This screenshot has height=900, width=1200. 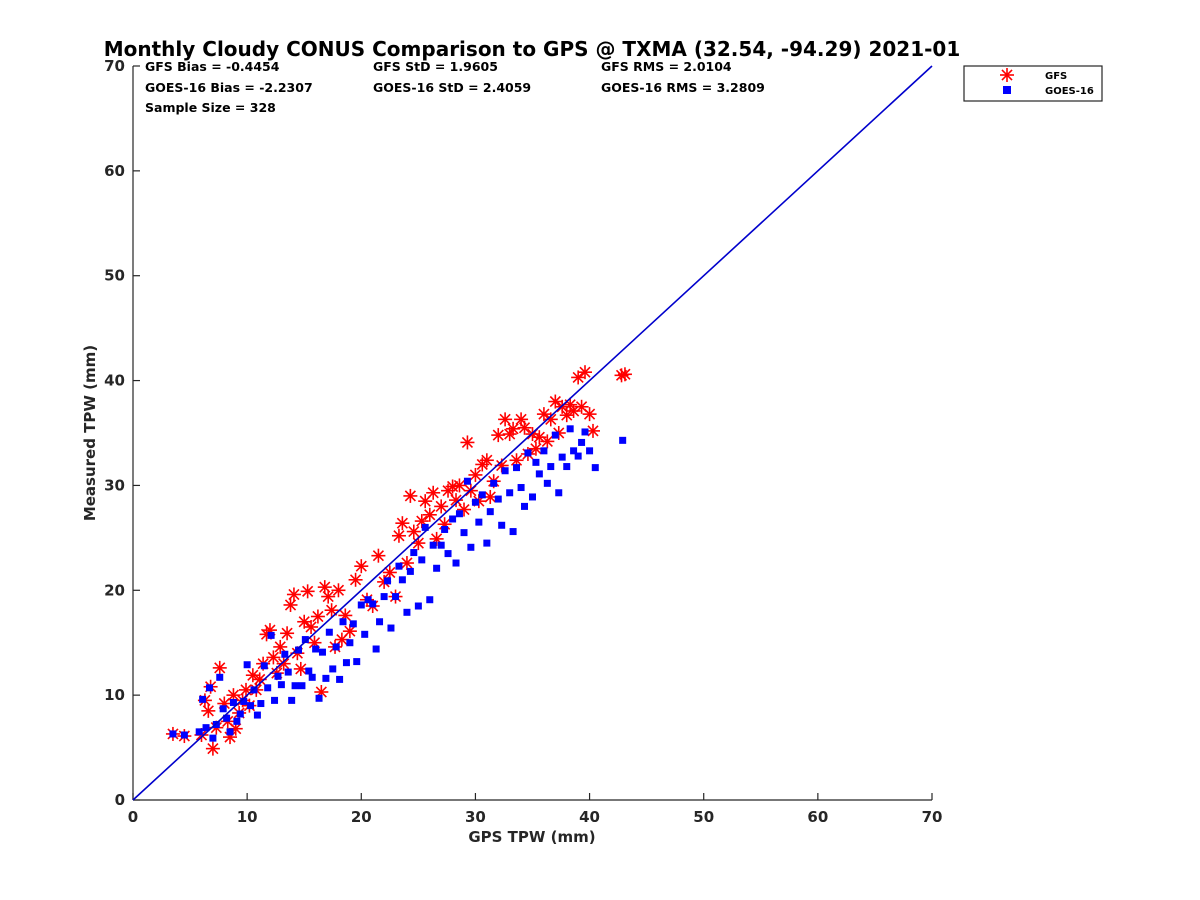 What do you see at coordinates (90, 433) in the screenshot?
I see `y-axis-label: Measured TPW (mm)` at bounding box center [90, 433].